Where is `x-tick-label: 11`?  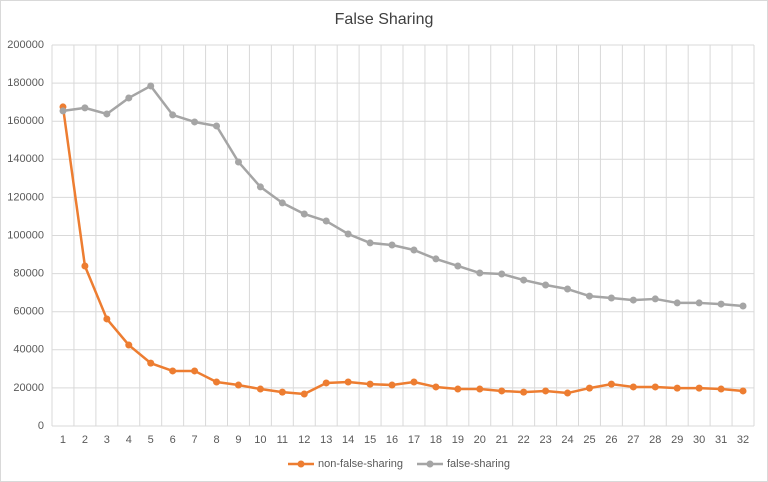
x-tick-label: 11 is located at coordinates (282, 440).